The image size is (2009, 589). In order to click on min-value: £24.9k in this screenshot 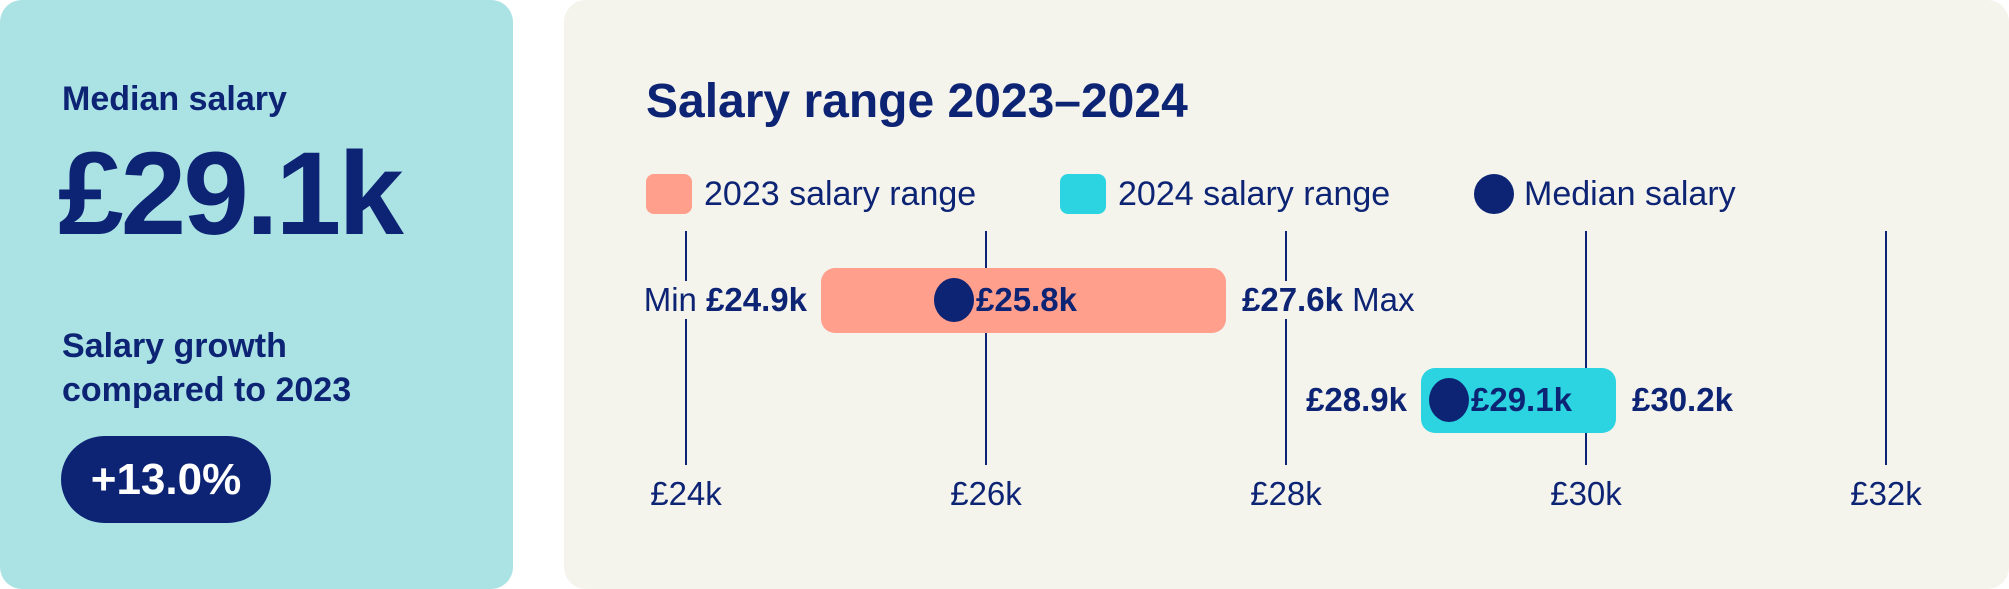, I will do `click(756, 299)`.